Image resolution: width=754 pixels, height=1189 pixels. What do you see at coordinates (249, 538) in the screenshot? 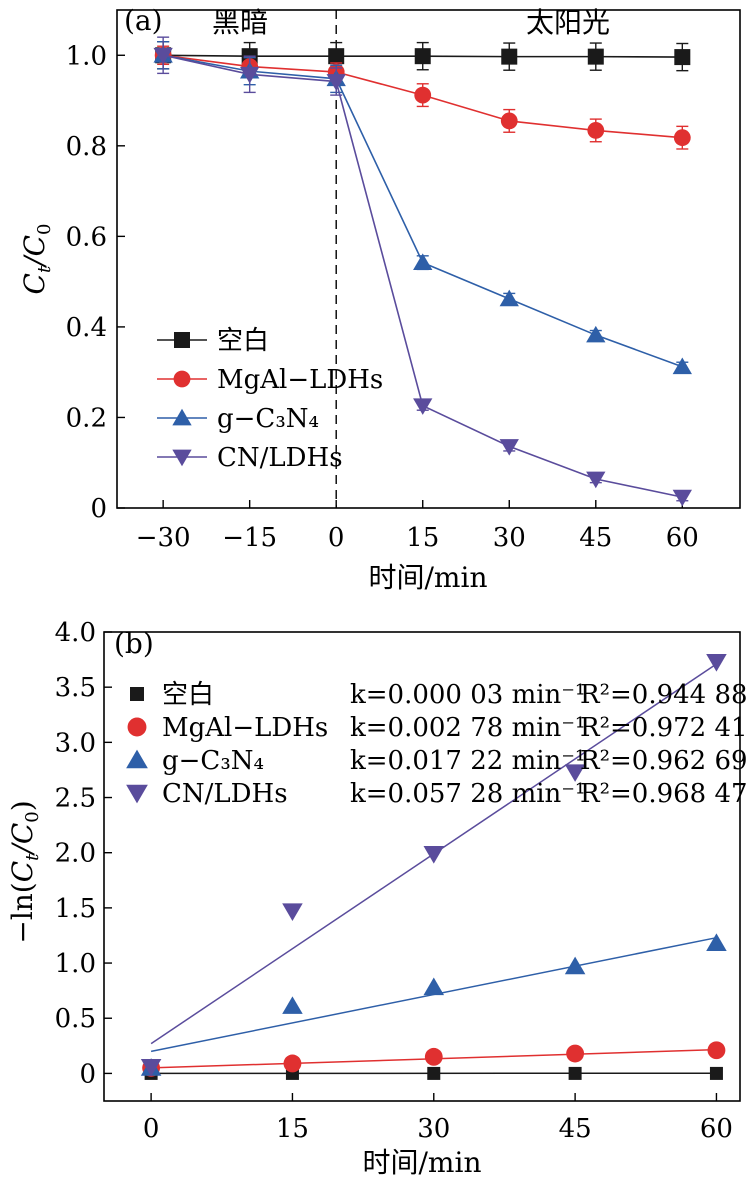
I see `x-tick-label: −15` at bounding box center [249, 538].